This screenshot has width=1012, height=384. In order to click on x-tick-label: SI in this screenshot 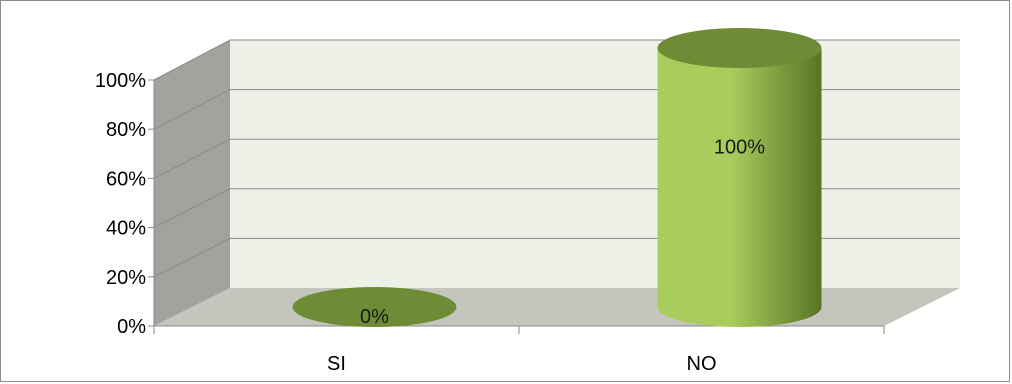, I will do `click(336, 364)`.